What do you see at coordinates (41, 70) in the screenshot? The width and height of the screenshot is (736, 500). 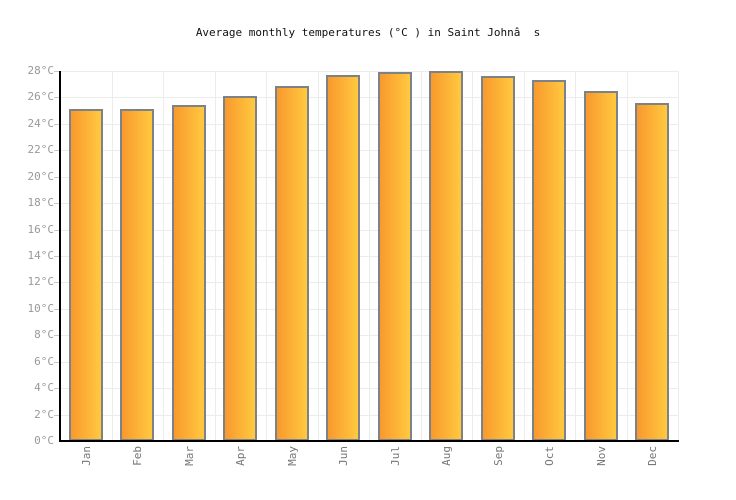 I see `y-tick-label: 28°C` at bounding box center [41, 70].